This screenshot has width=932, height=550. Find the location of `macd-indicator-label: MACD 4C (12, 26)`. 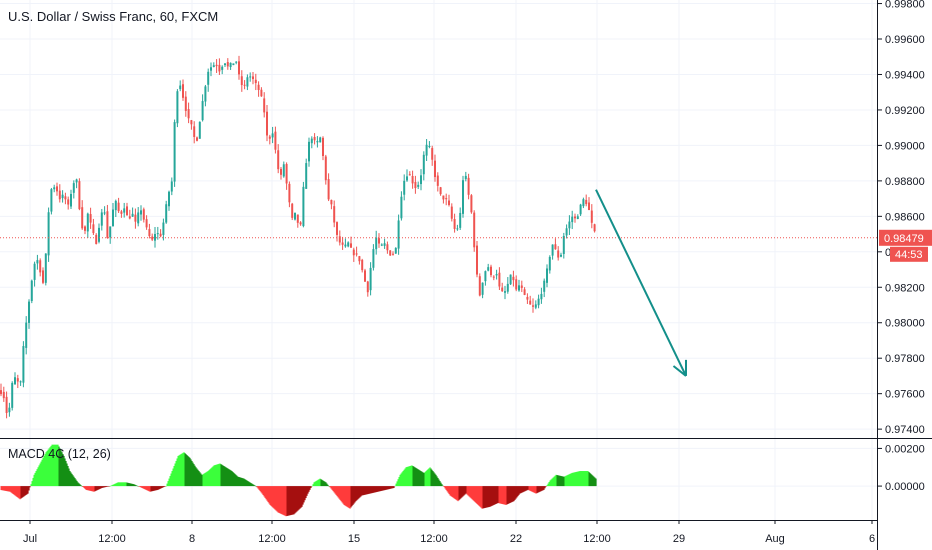

macd-indicator-label: MACD 4C (12, 26) is located at coordinates (59, 454).